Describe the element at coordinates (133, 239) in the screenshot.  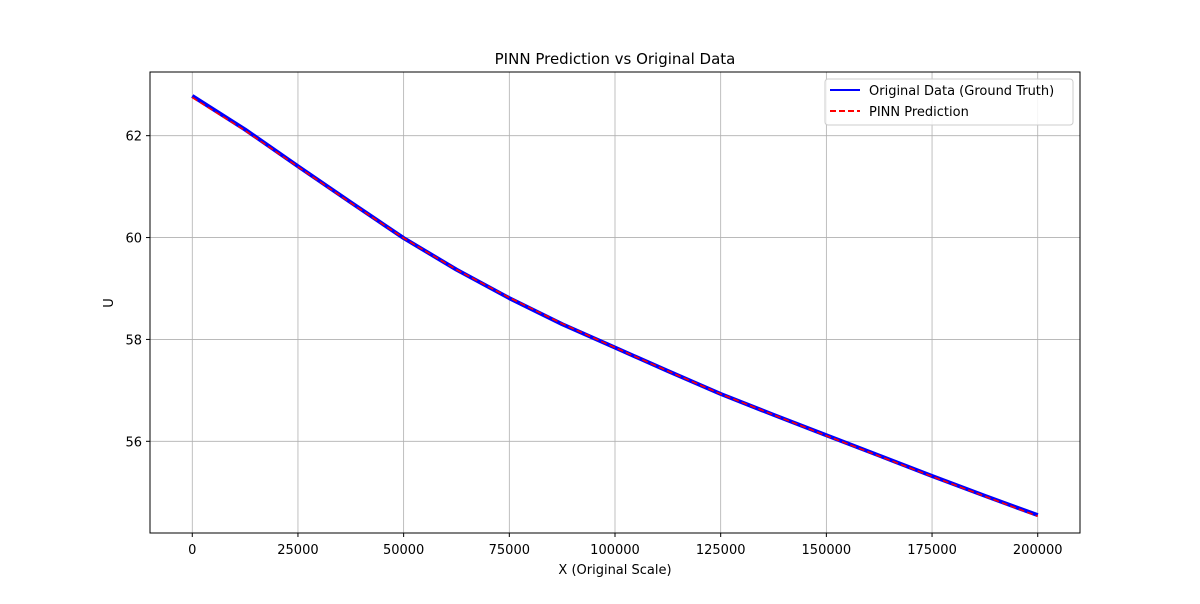
I see `y-tick-label: 60` at that location.